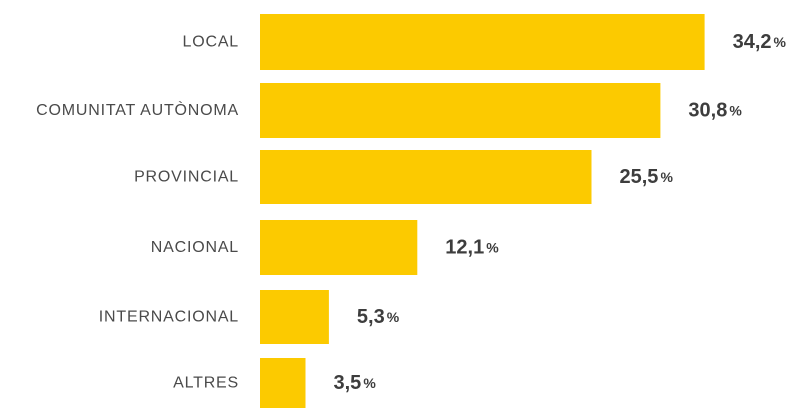 This screenshot has height=408, width=795. What do you see at coordinates (195, 247) in the screenshot?
I see `category-label: NACIONAL` at bounding box center [195, 247].